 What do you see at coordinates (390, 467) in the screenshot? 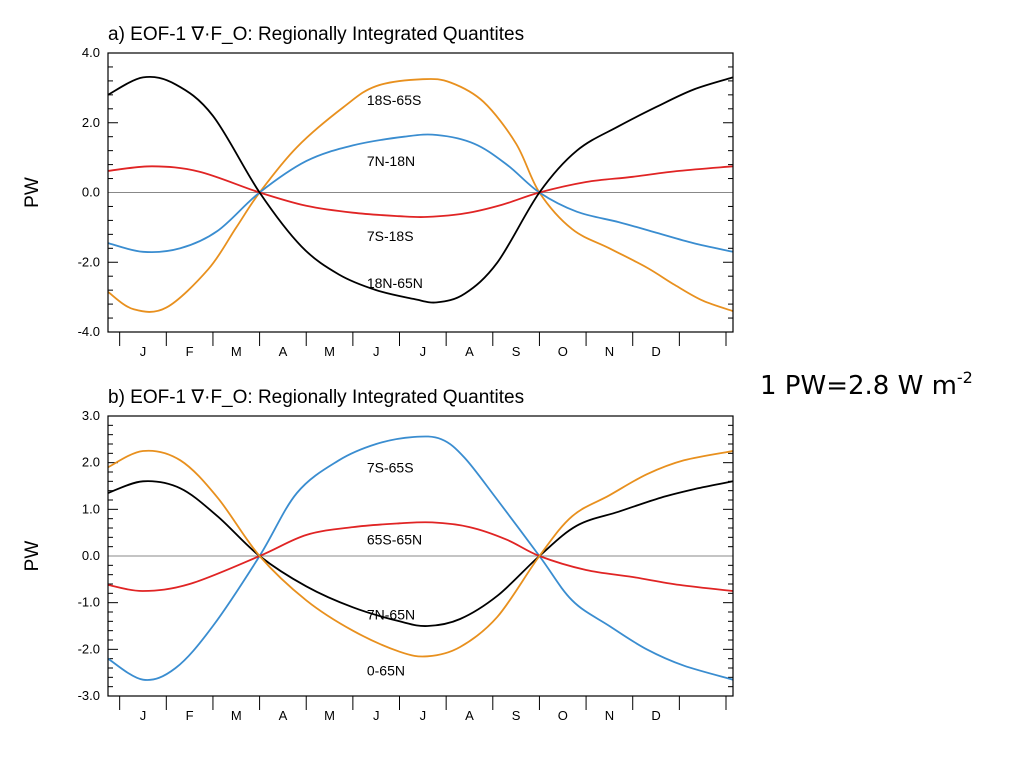
I see `curve-label: 7S-65S` at bounding box center [390, 467].